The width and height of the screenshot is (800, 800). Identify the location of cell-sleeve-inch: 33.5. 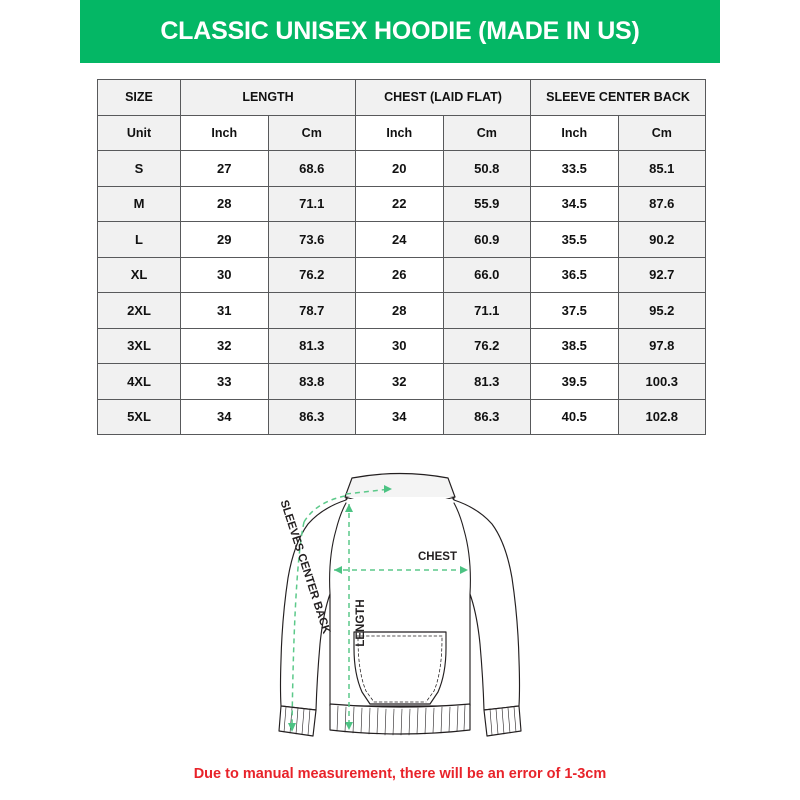
(574, 168).